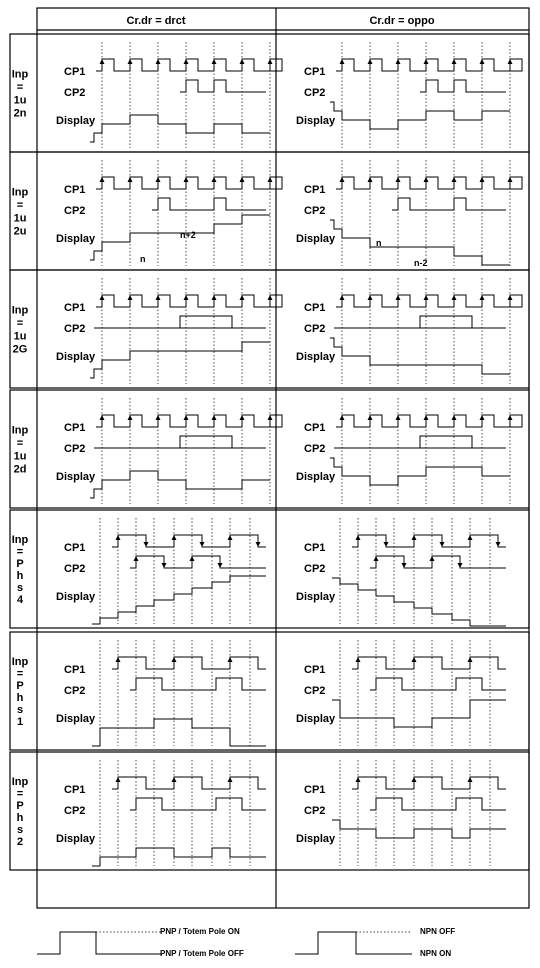 This screenshot has height=968, width=540. I want to click on legend-pnp-waveform, so click(99, 943).